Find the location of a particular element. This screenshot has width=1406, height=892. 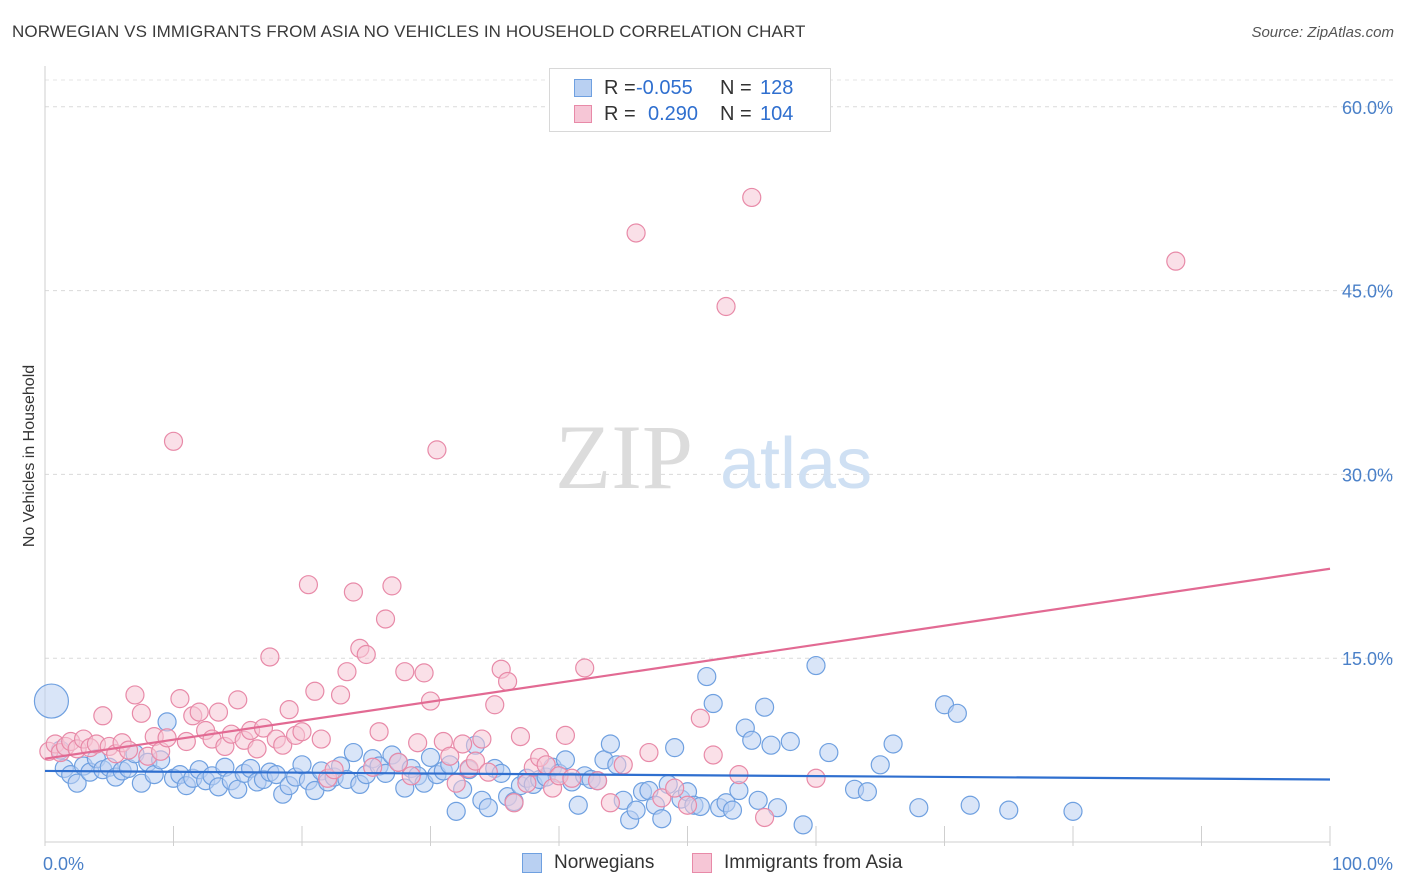

legend-item-norwegians: Norwegians is located at coordinates (588, 863).